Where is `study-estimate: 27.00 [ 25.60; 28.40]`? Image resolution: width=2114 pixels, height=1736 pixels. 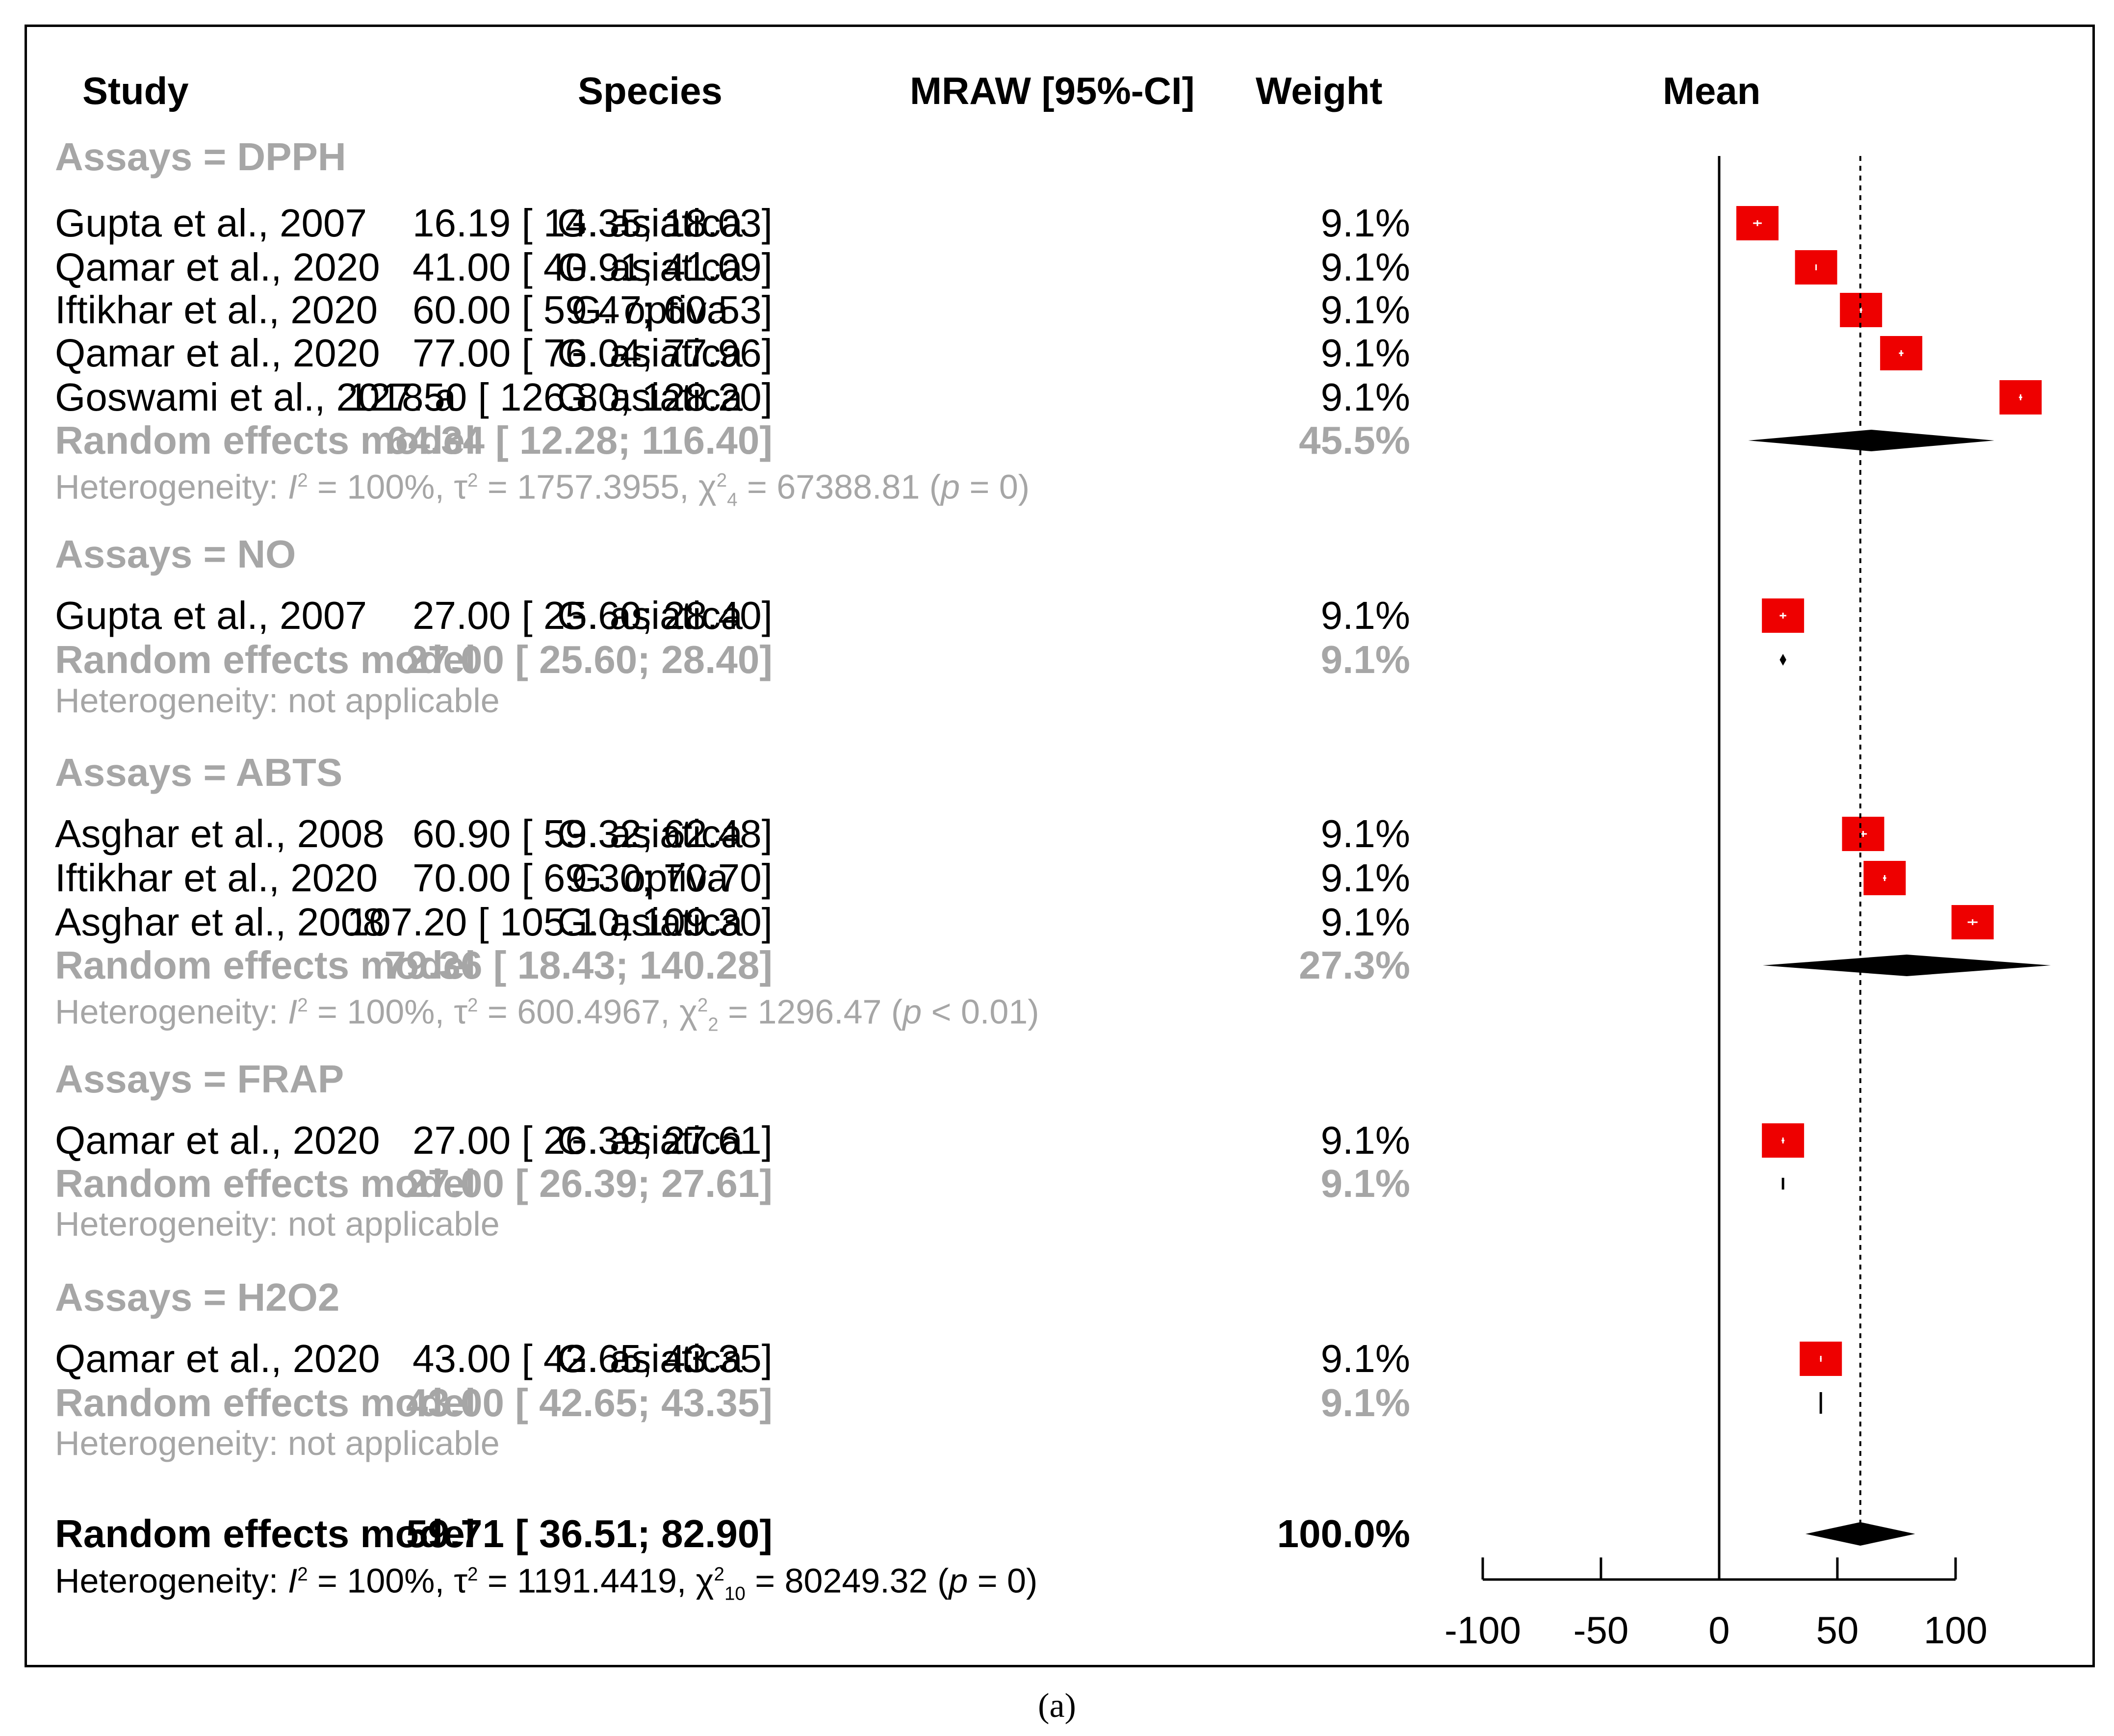
study-estimate: 27.00 [ 25.60; 28.40] is located at coordinates (592, 615).